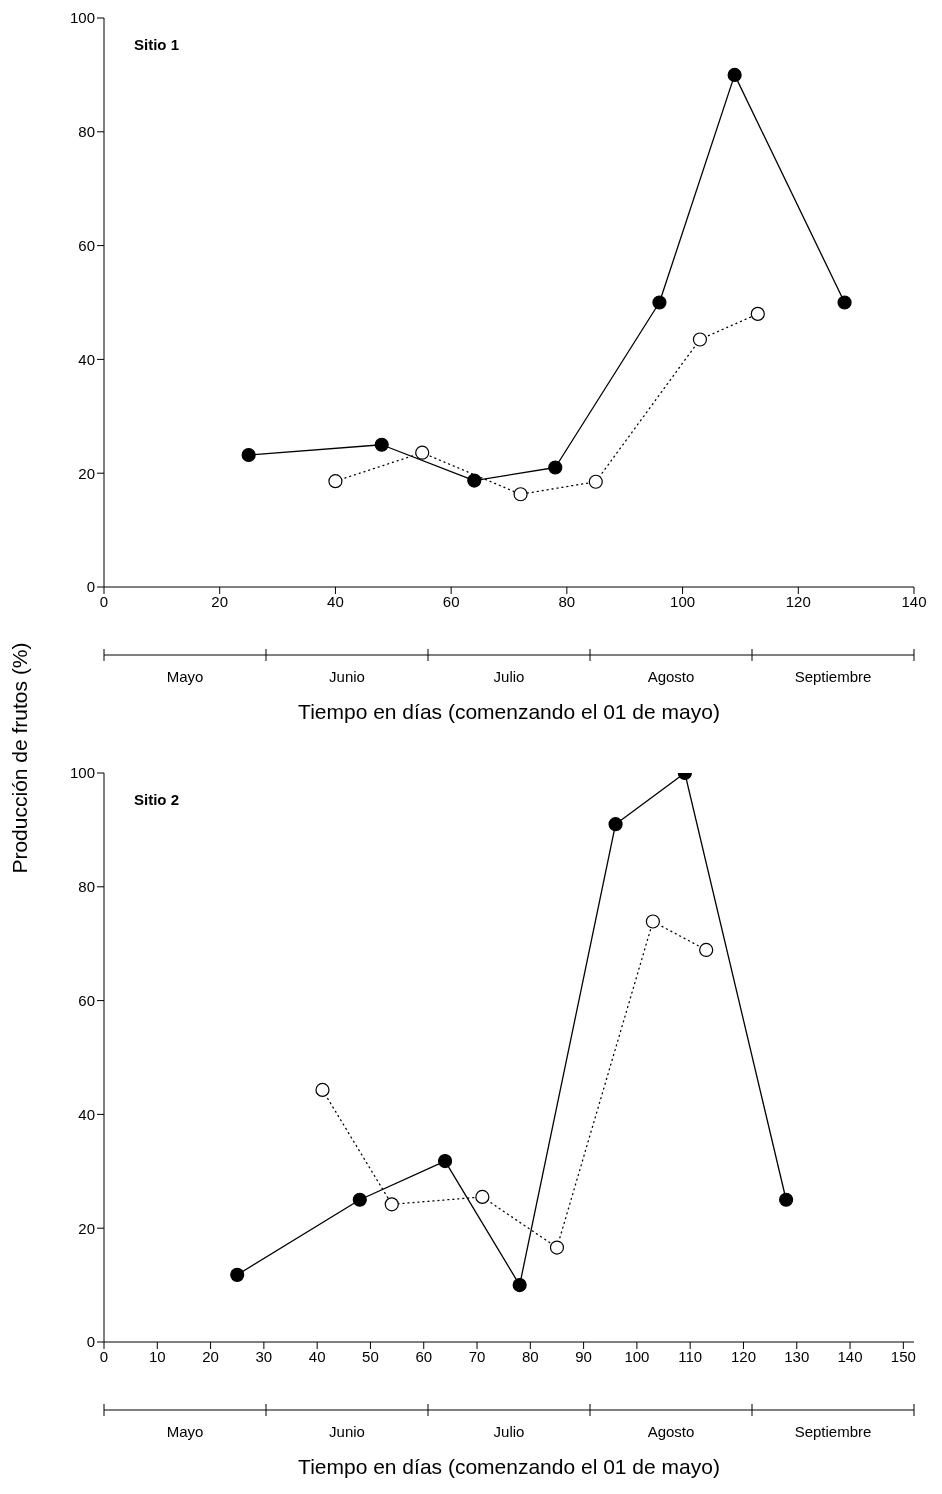  Describe the element at coordinates (583, 1356) in the screenshot. I see `x-tick-label: 90` at that location.